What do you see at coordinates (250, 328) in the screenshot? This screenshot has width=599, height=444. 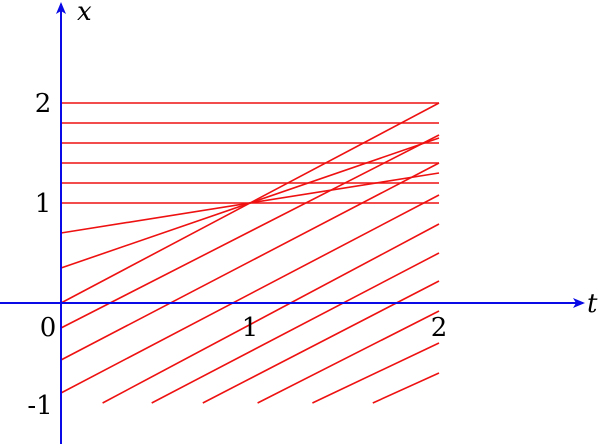 I see `t-tick-label-1: 1` at bounding box center [250, 328].